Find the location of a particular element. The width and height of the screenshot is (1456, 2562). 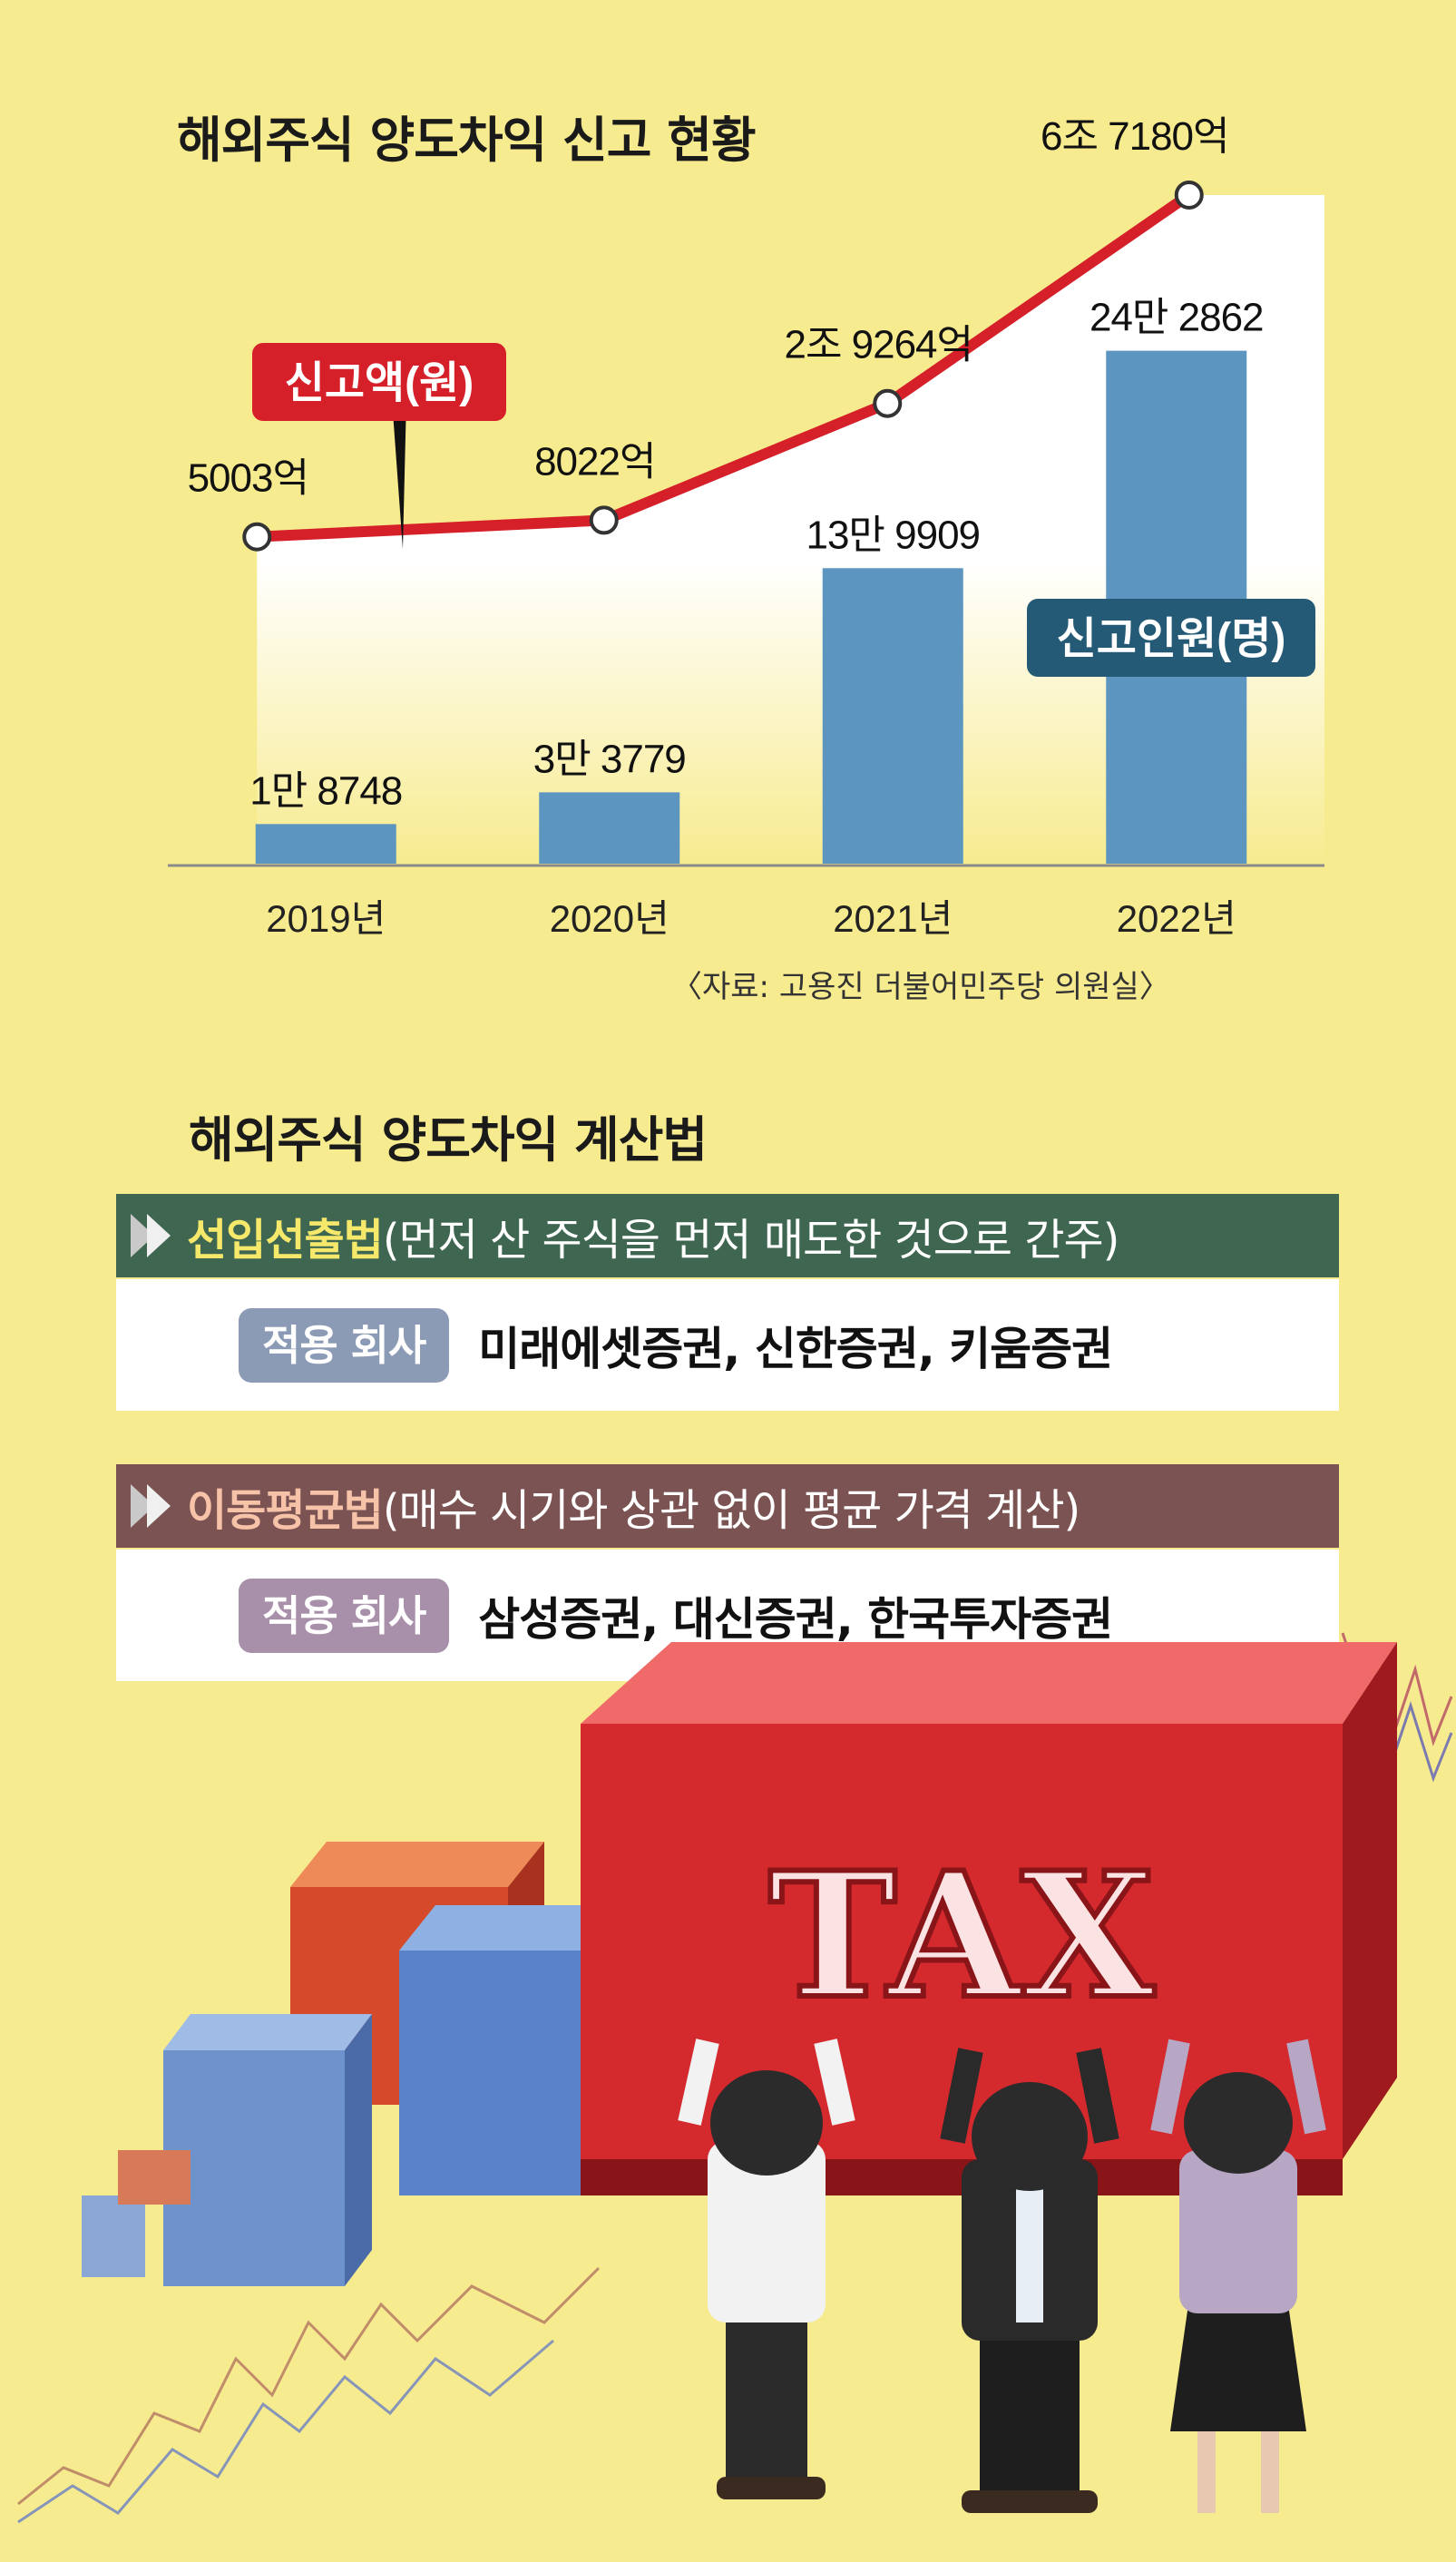

chart-source: 〈자료: 고용진 더불어민주당 의원실〉 is located at coordinates (921, 987).